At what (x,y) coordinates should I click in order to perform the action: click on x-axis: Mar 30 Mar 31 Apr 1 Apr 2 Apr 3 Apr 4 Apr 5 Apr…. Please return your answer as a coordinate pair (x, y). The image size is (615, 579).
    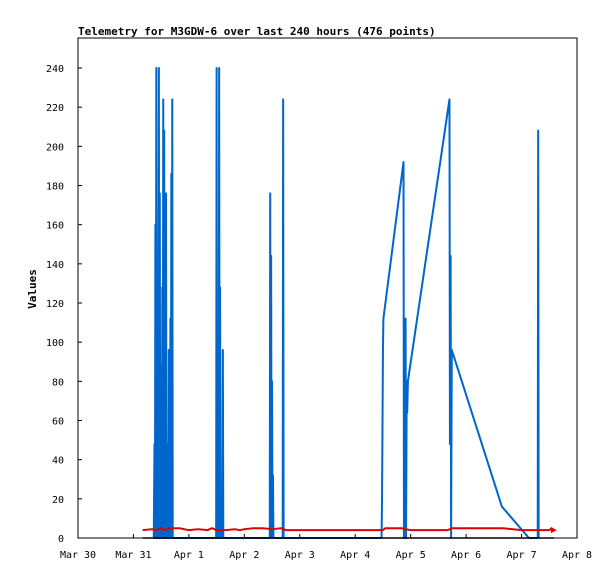
    Looking at the image, I should click on (326, 547).